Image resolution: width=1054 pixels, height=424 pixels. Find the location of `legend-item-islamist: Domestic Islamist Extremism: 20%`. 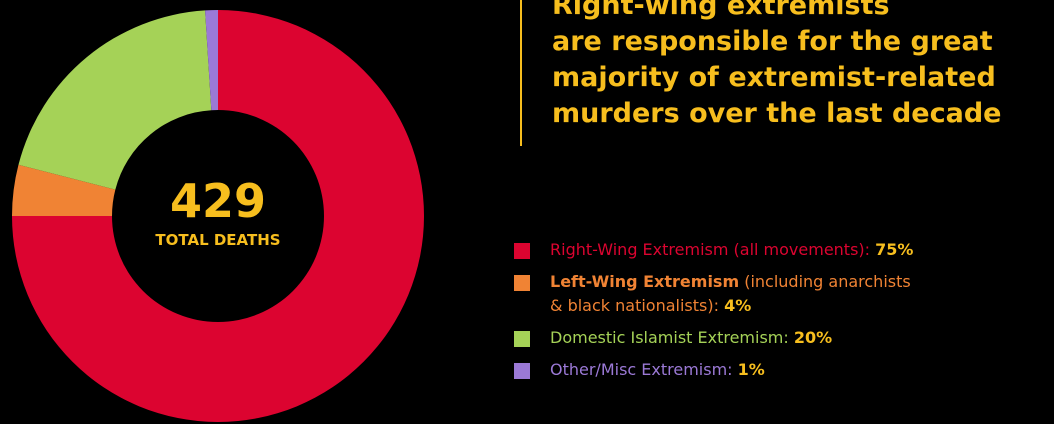

legend-item-islamist: Domestic Islamist Extremism: 20% is located at coordinates (784, 338).